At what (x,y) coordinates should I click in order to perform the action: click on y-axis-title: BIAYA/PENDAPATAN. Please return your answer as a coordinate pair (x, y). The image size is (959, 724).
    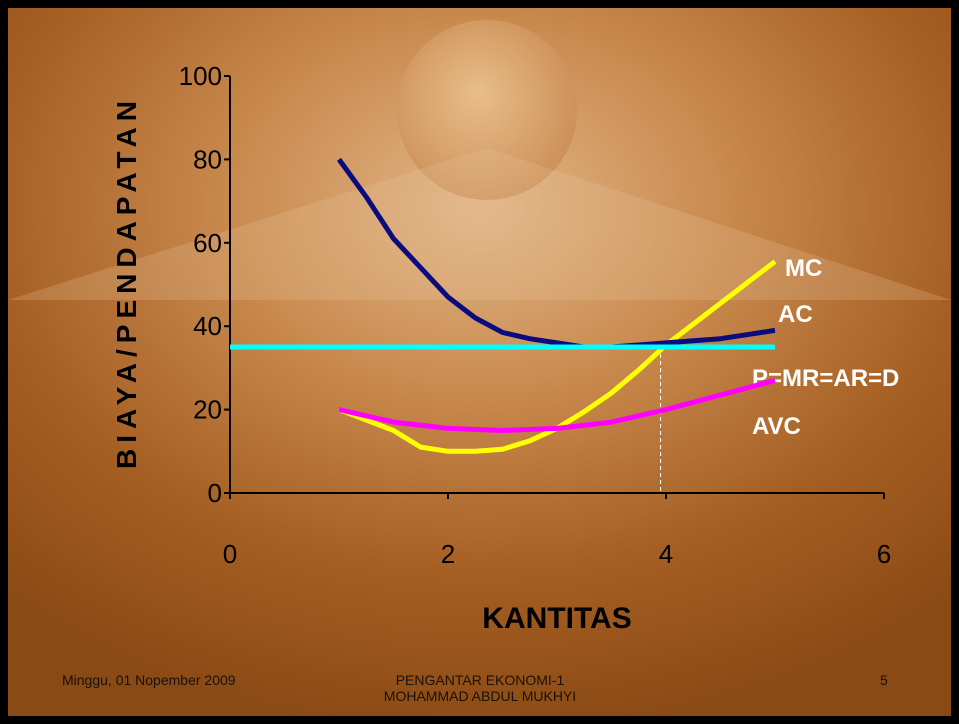
    Looking at the image, I should click on (126, 282).